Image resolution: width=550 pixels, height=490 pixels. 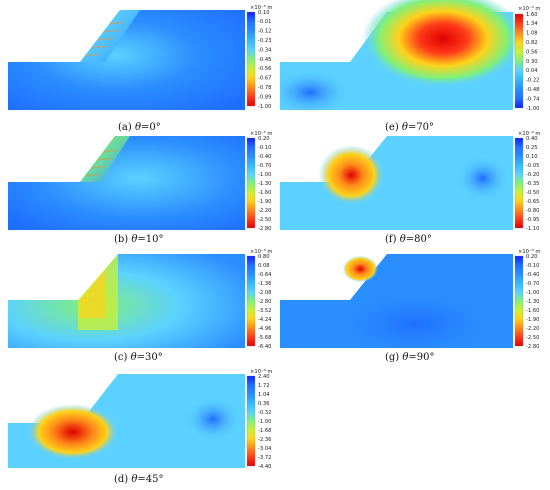 I want to click on slope-stripes, so click(x=102, y=163).